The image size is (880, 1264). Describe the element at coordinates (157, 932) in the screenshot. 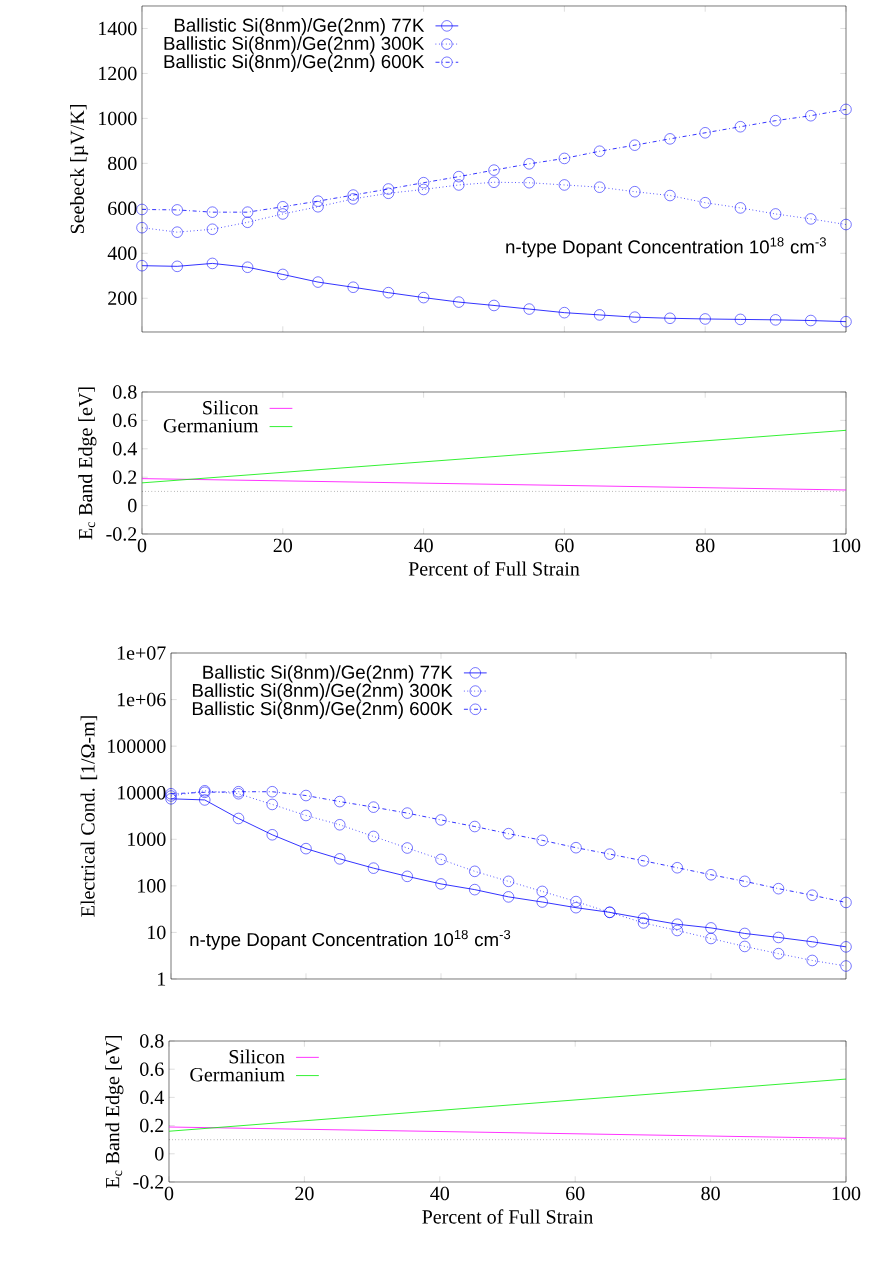

I see `y-tick-label: 10` at that location.